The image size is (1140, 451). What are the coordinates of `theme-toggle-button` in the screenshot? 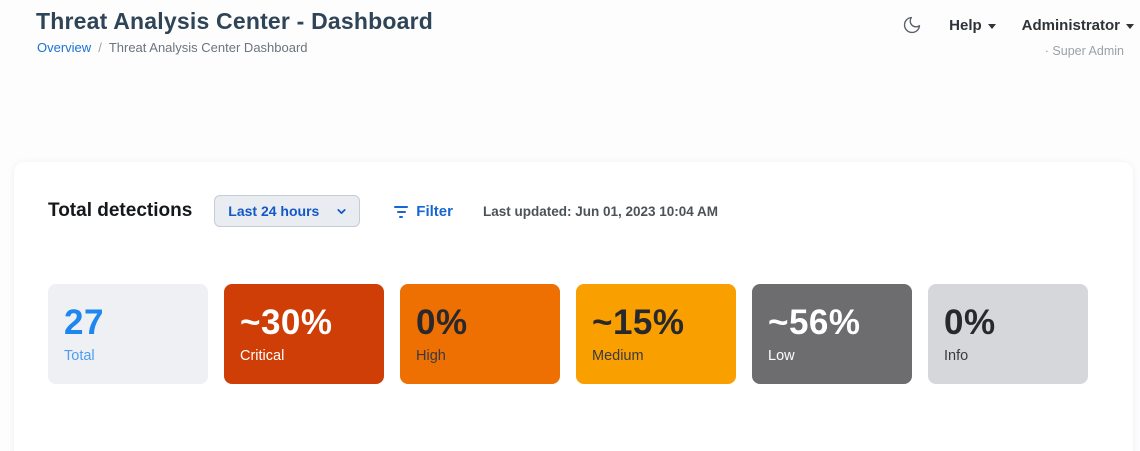 It's located at (912, 25).